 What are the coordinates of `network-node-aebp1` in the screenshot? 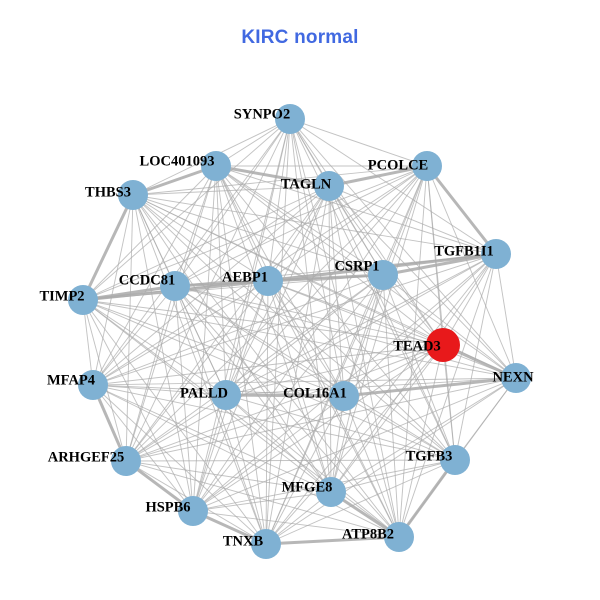 It's located at (268, 281).